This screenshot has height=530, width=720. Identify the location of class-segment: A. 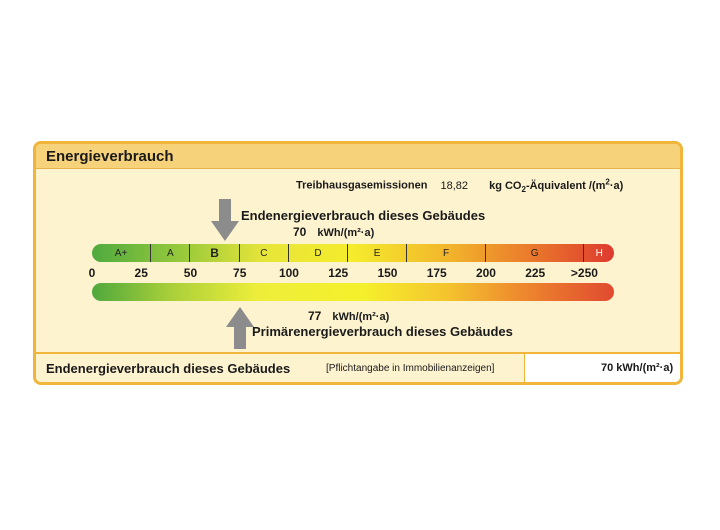
(171, 253).